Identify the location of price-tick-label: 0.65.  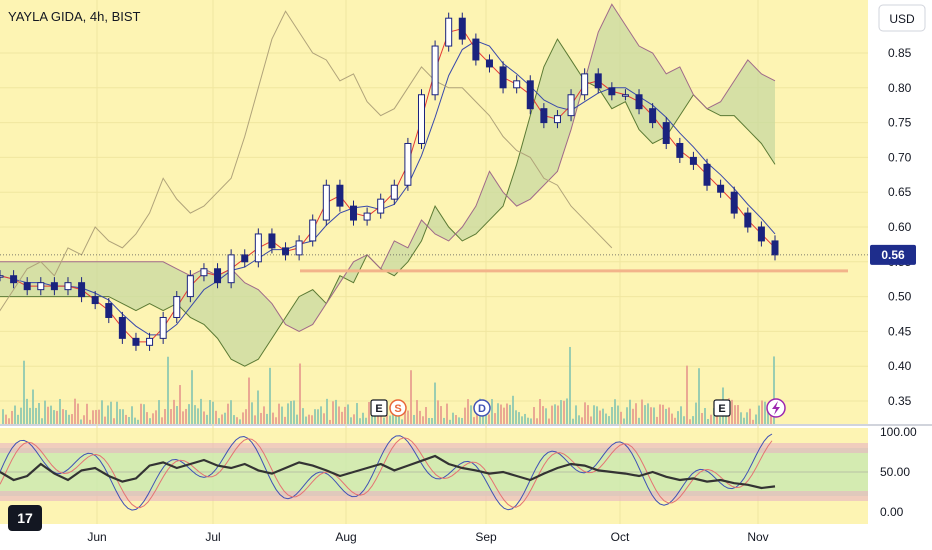
(900, 192).